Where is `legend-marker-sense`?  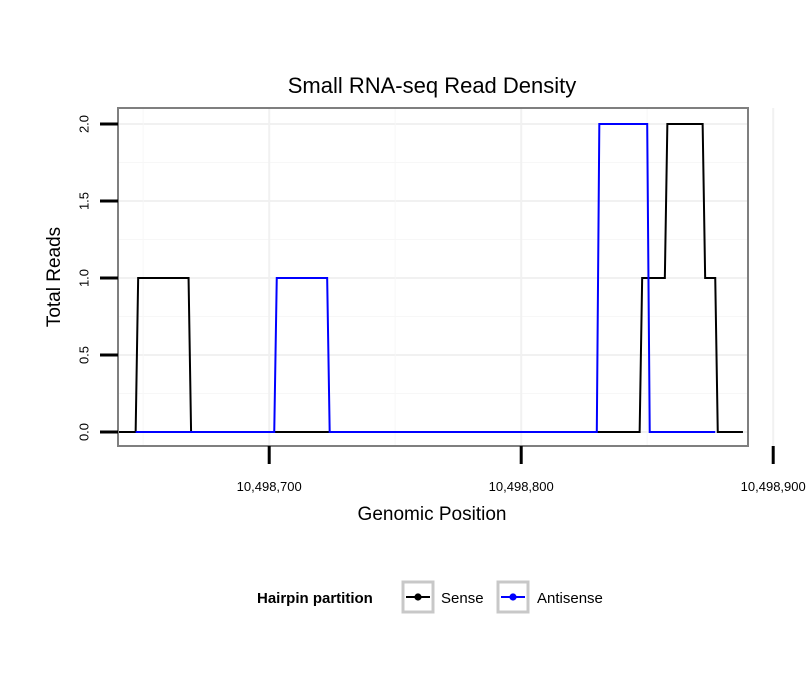 legend-marker-sense is located at coordinates (418, 597).